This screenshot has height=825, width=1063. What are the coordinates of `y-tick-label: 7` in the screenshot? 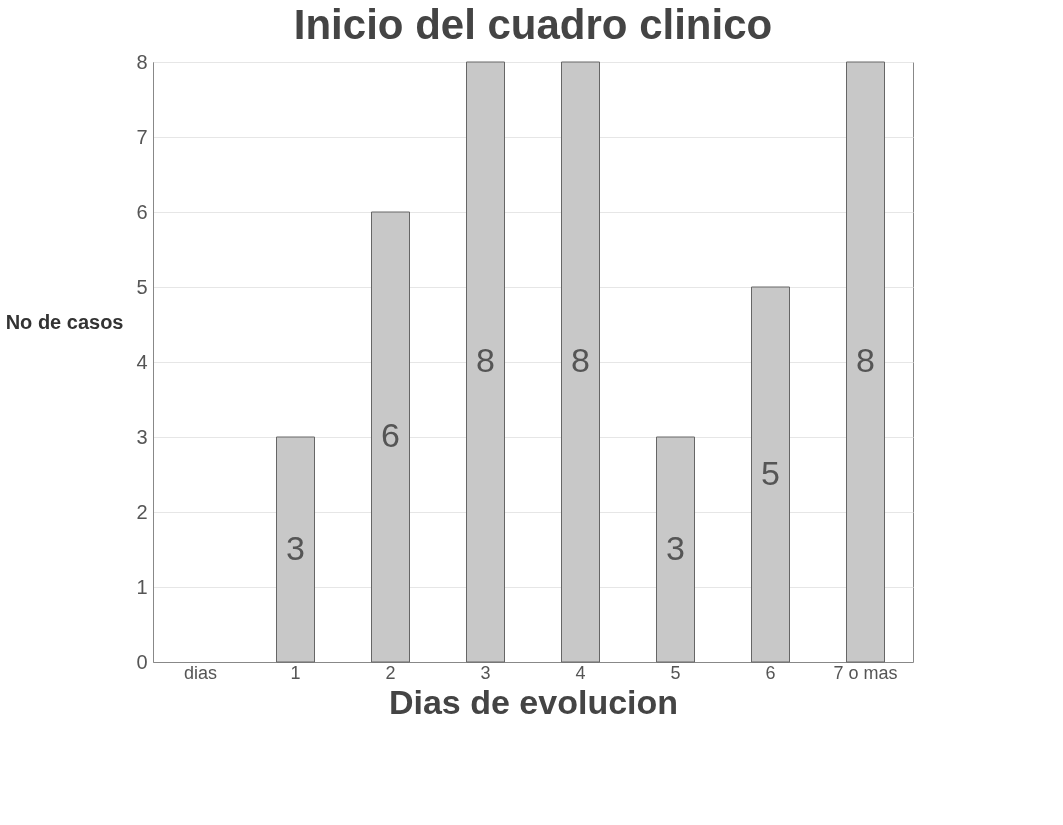 It's located at (142, 136).